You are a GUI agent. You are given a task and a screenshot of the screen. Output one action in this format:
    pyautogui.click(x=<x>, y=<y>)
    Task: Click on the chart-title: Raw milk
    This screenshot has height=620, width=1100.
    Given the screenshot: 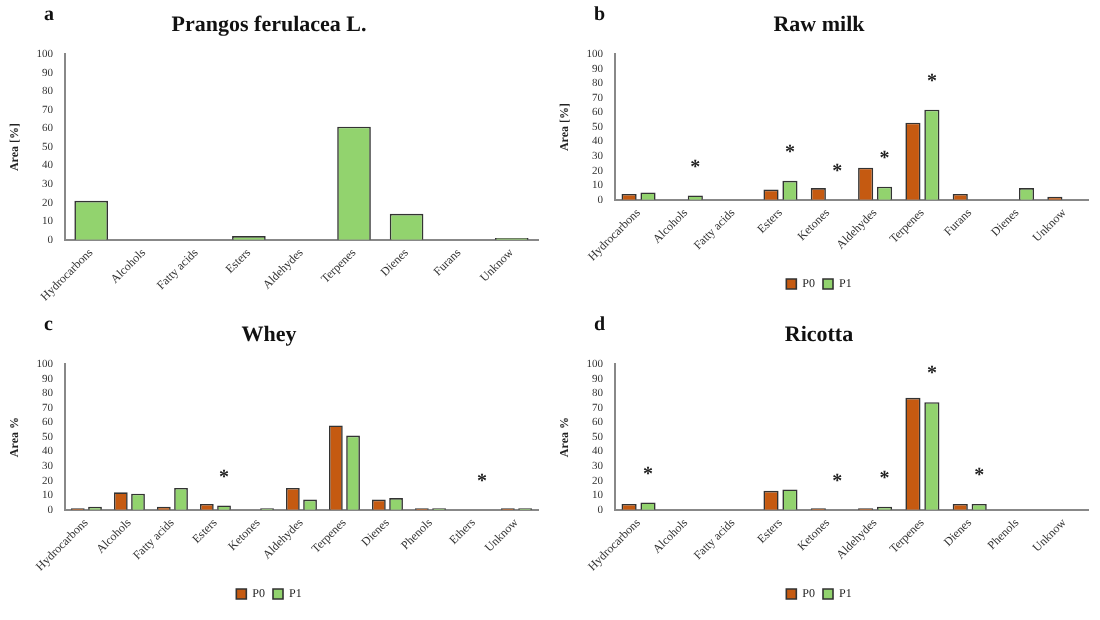 What is the action you would take?
    pyautogui.click(x=820, y=24)
    